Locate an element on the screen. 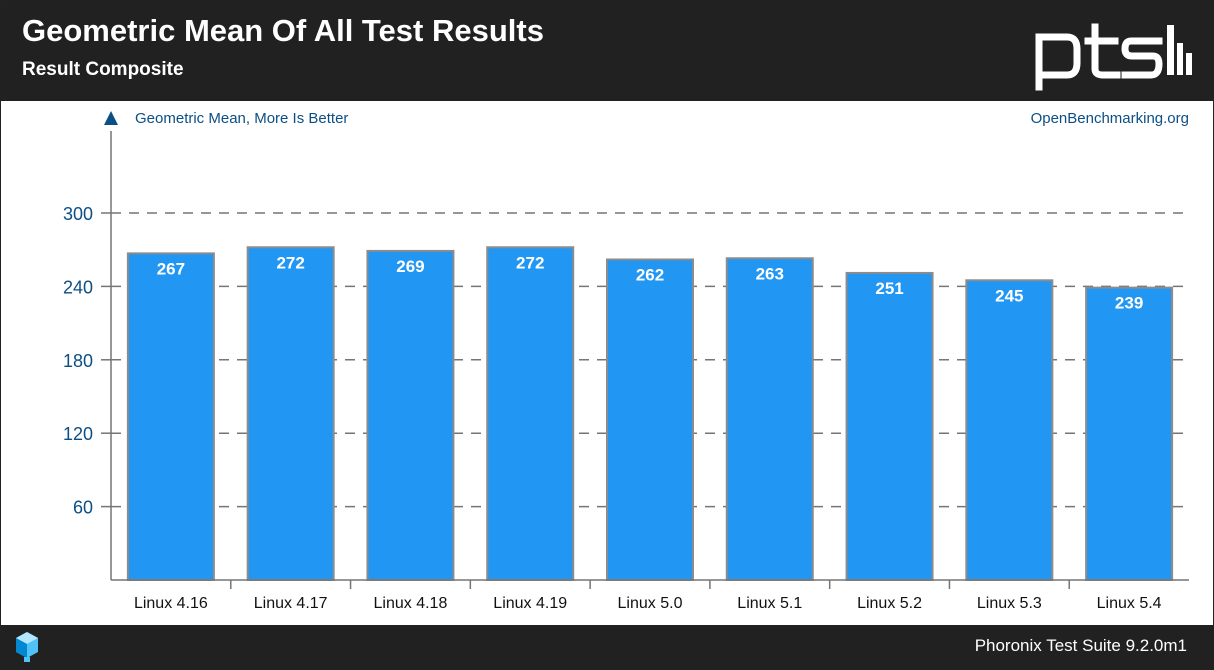  y-tick-label: 180 is located at coordinates (78, 361).